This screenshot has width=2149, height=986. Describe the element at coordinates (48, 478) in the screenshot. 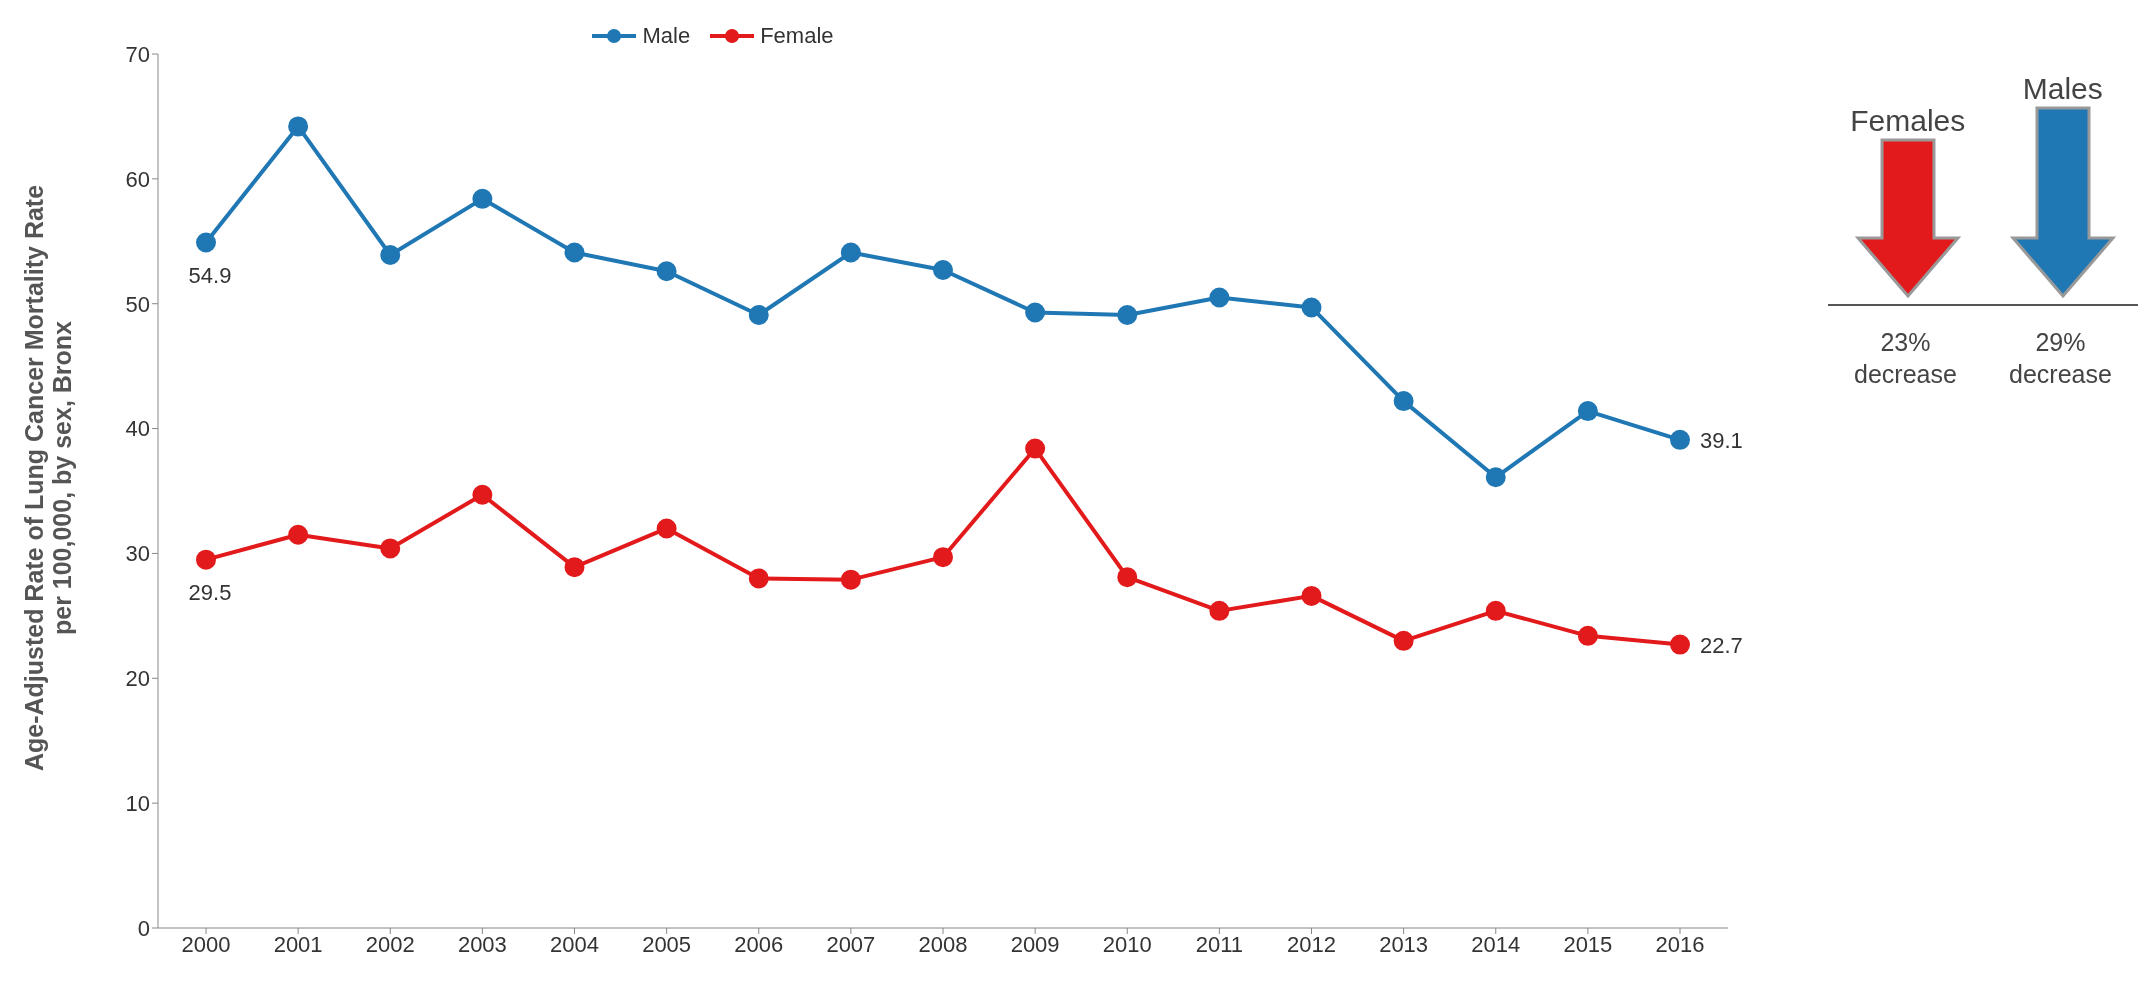

I see `y-axis-title: Age-Adjusted Rate of Lung Cancer Mortality Rate per 100,000, by sex, Bronx` at that location.